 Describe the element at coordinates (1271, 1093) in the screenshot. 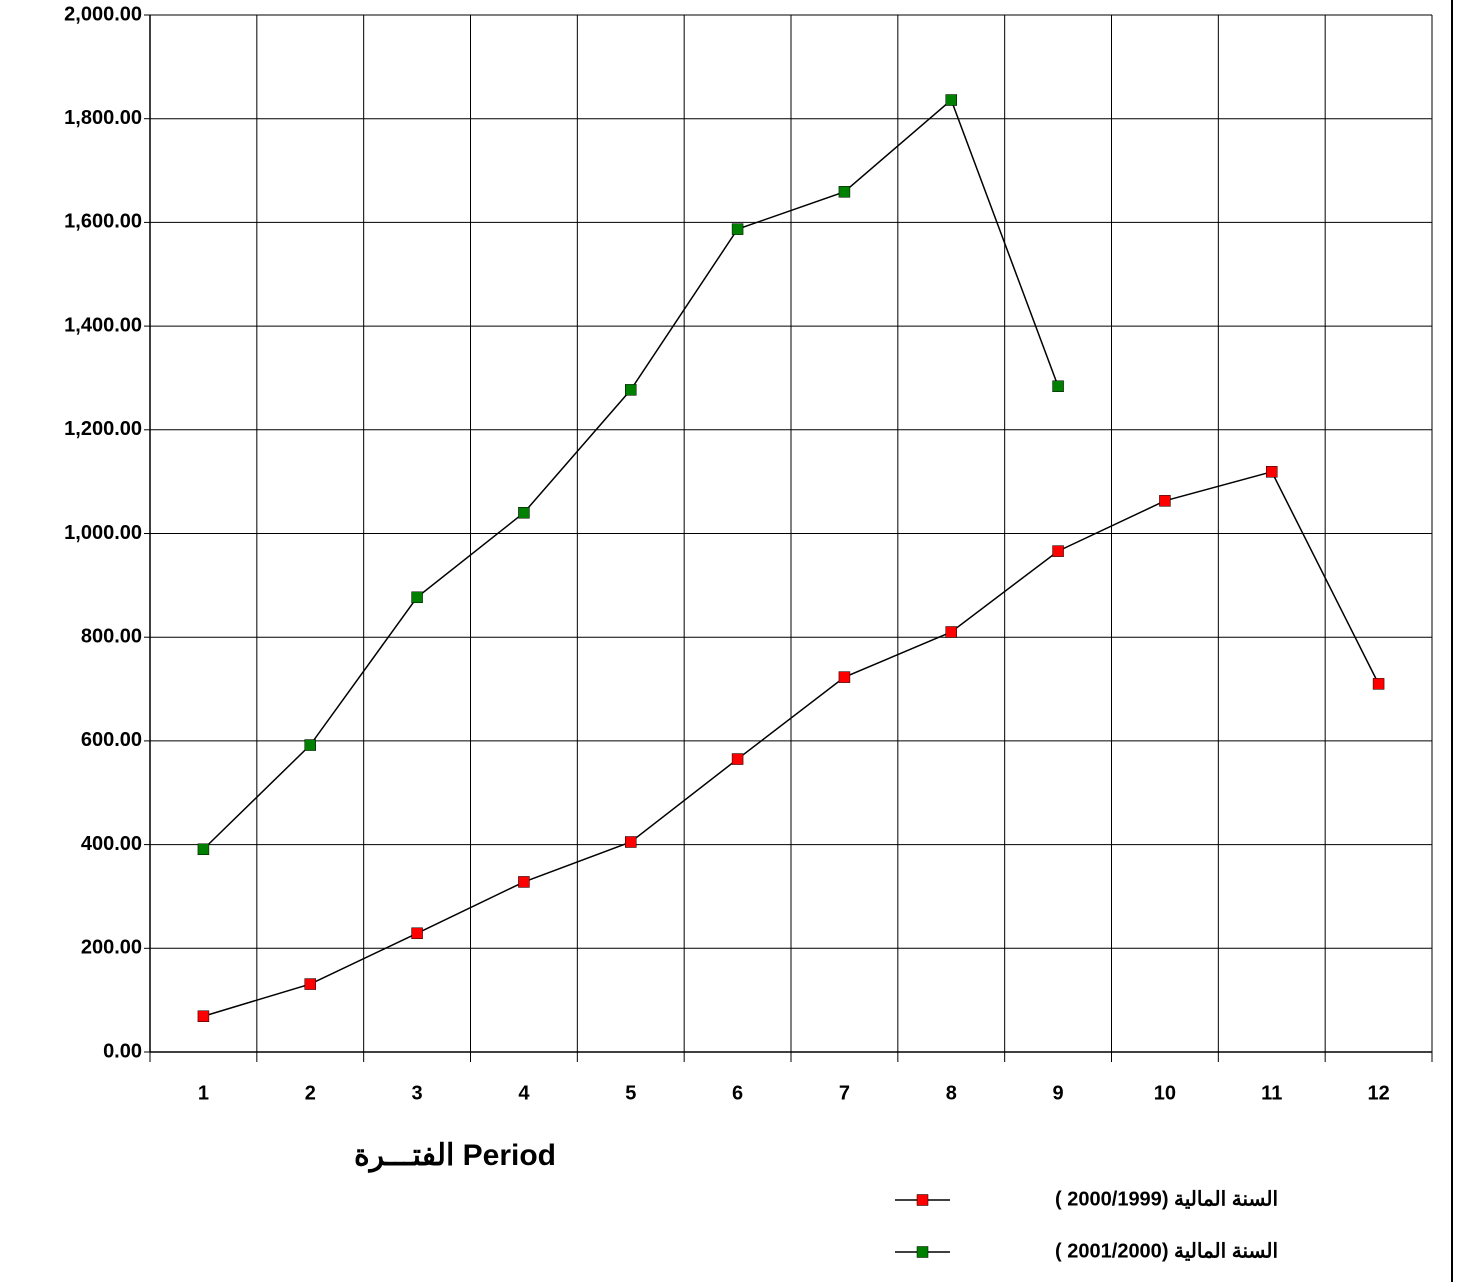

I see `x-tick-label: 11` at that location.